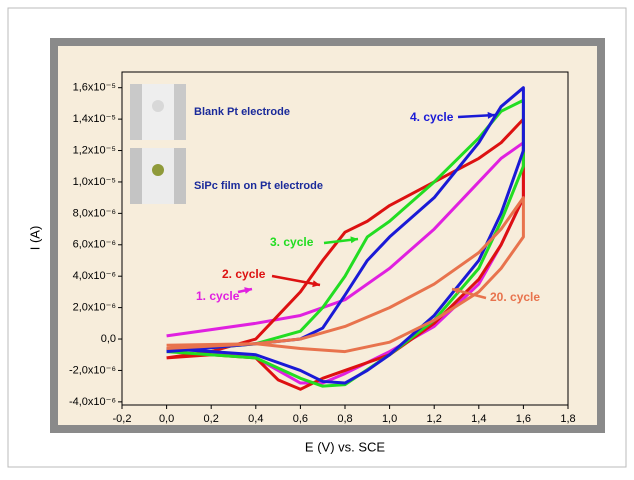 The width and height of the screenshot is (634, 480). What do you see at coordinates (389, 419) in the screenshot?
I see `x-tick-label: 1,0` at bounding box center [389, 419].